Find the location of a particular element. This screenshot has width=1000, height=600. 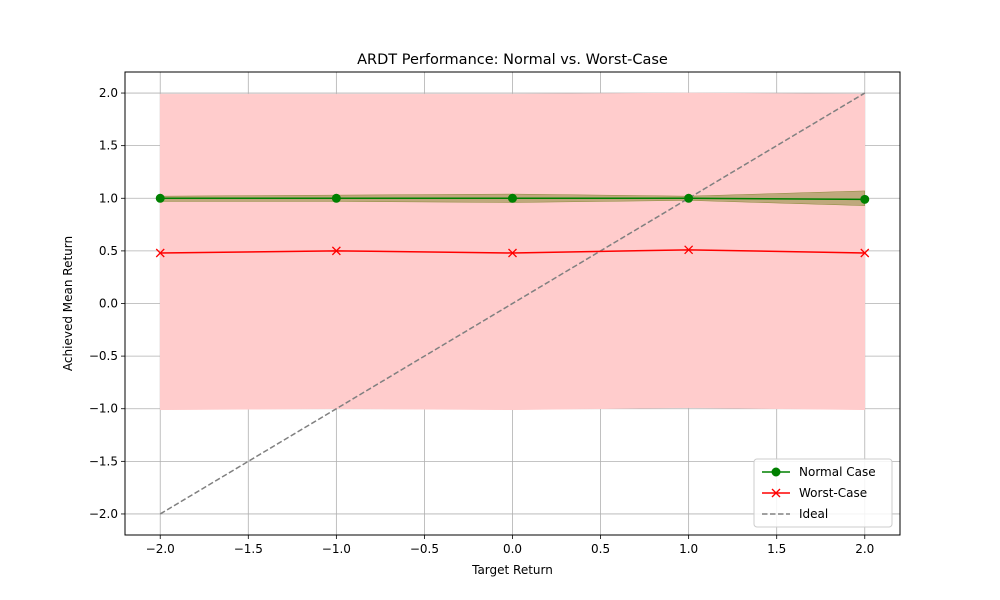

y-tick-label: 0.0 is located at coordinates (108, 304).